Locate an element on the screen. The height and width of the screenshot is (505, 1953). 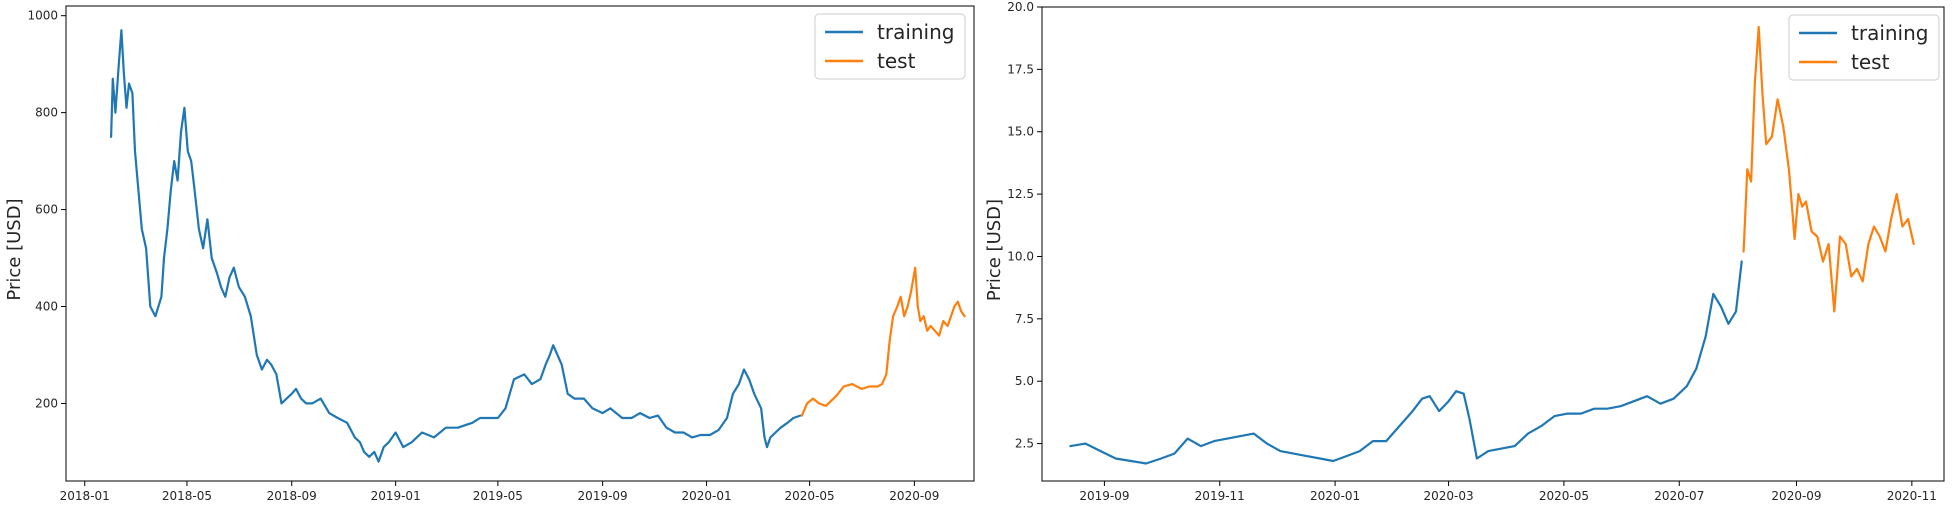
y-tick-label: 20.0 is located at coordinates (1020, 7).